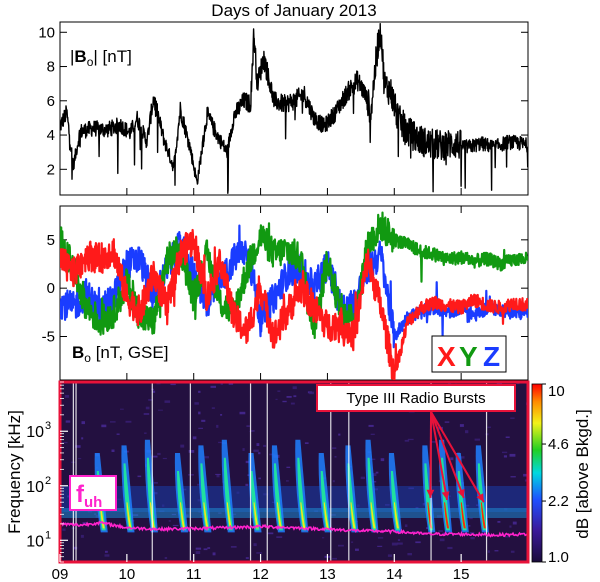 The width and height of the screenshot is (600, 582). I want to click on annotation-box, so click(416, 398).